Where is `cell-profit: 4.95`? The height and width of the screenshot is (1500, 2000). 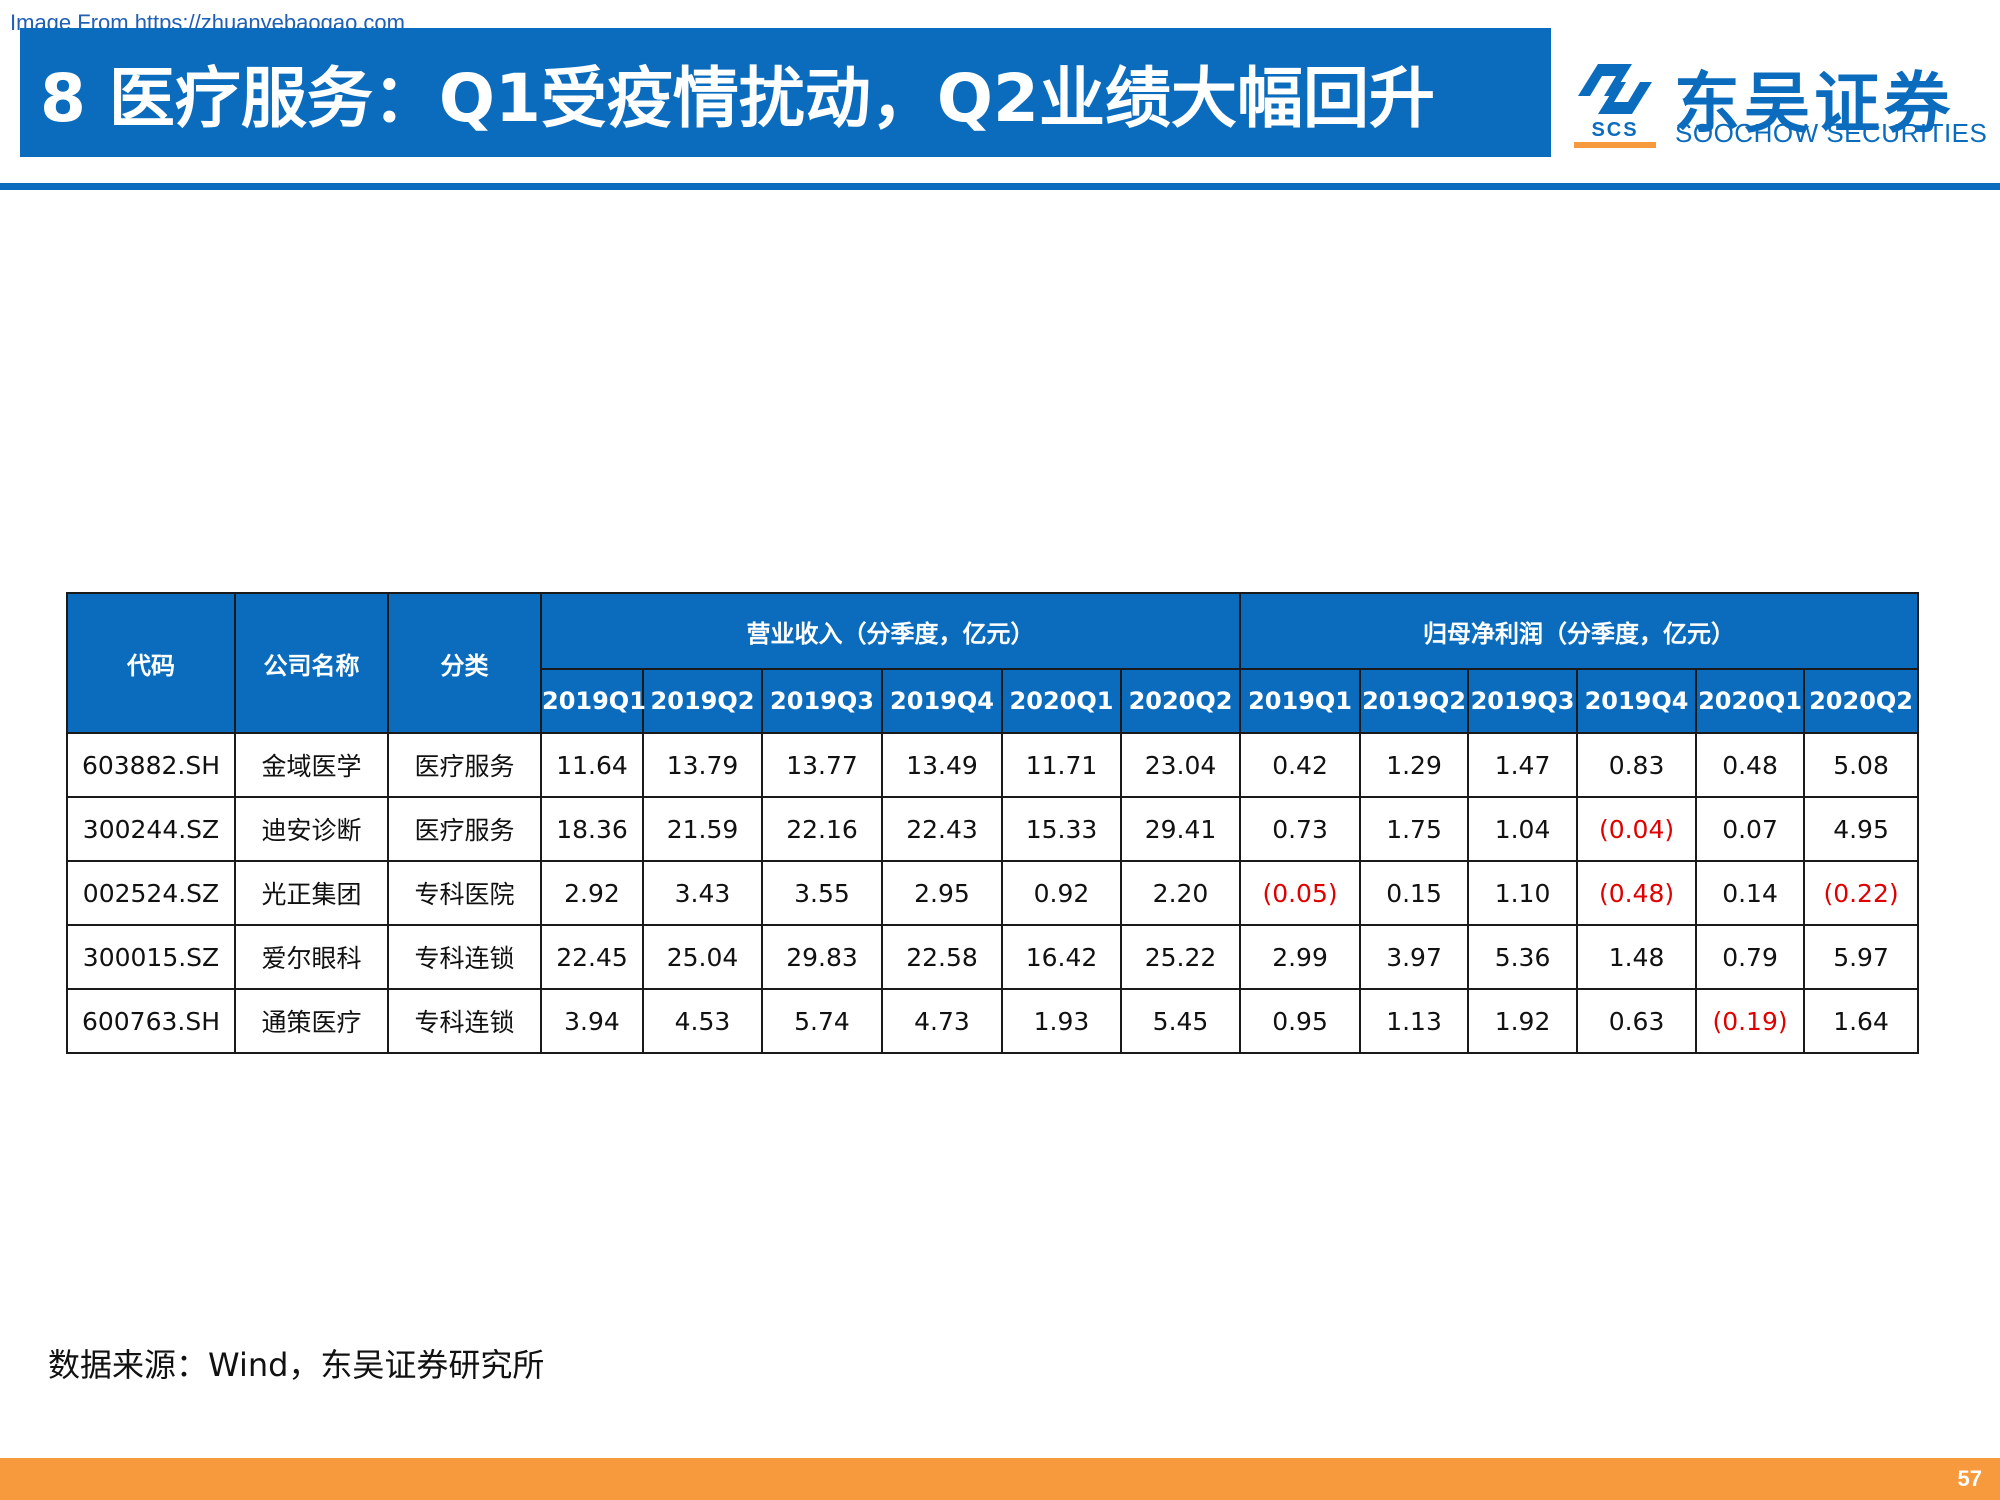 cell-profit: 4.95 is located at coordinates (1861, 829).